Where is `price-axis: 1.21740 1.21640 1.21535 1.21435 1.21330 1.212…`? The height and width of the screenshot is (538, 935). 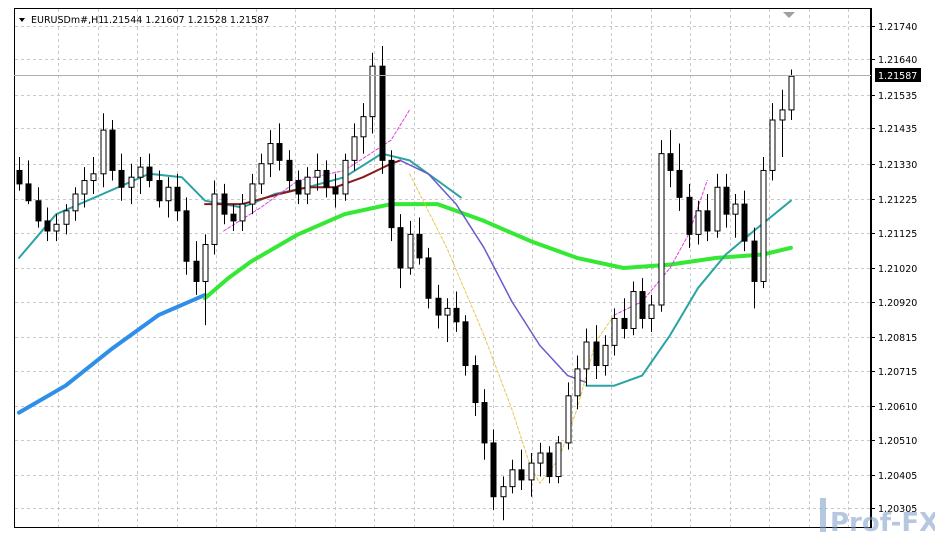
price-axis: 1.21740 1.21640 1.21535 1.21435 1.21330 1.212… is located at coordinates (894, 268).